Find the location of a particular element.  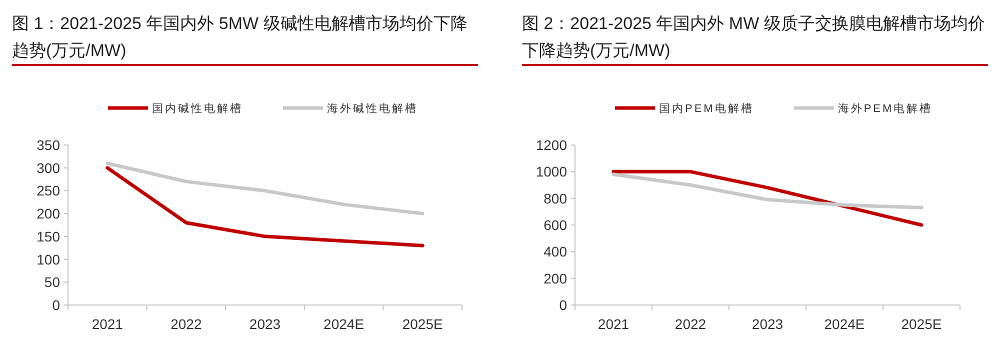

y-tick-label: 50 is located at coordinates (52, 282).